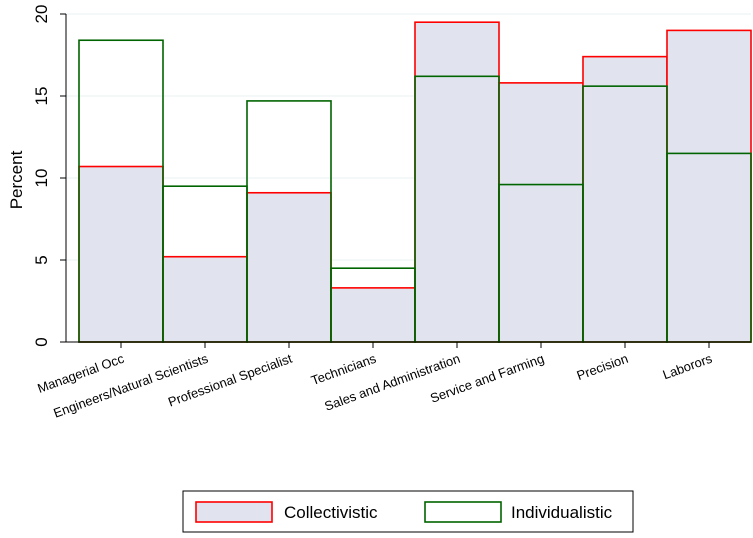 This screenshot has width=753, height=538. Describe the element at coordinates (408, 511) in the screenshot. I see `legend: Collectivistic Individualistic` at that location.